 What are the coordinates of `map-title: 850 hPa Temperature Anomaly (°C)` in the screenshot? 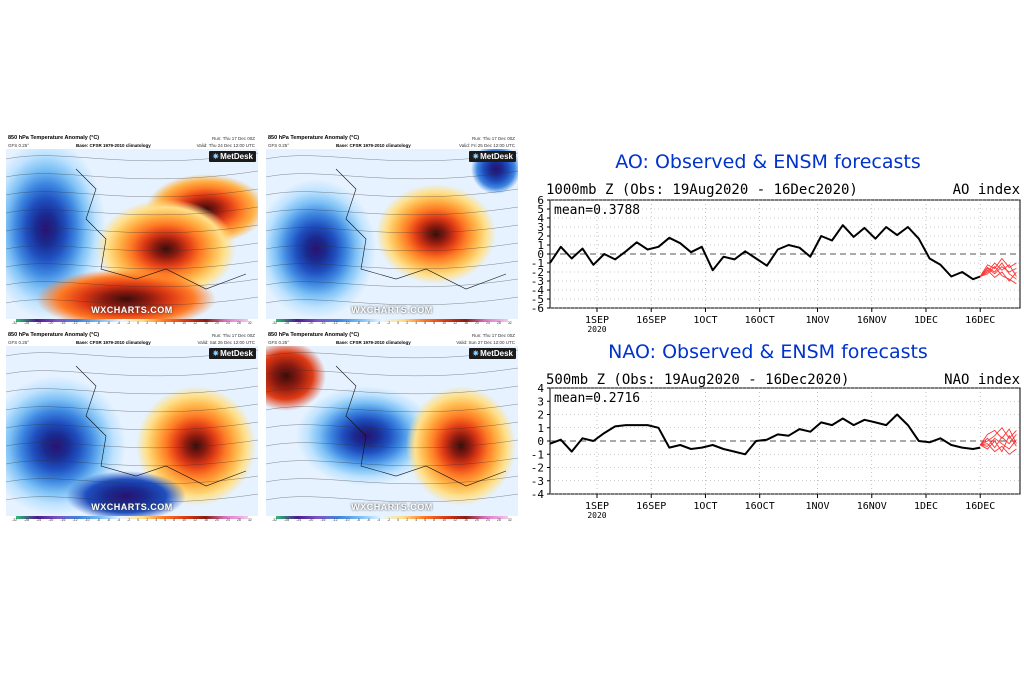 It's located at (54, 335).